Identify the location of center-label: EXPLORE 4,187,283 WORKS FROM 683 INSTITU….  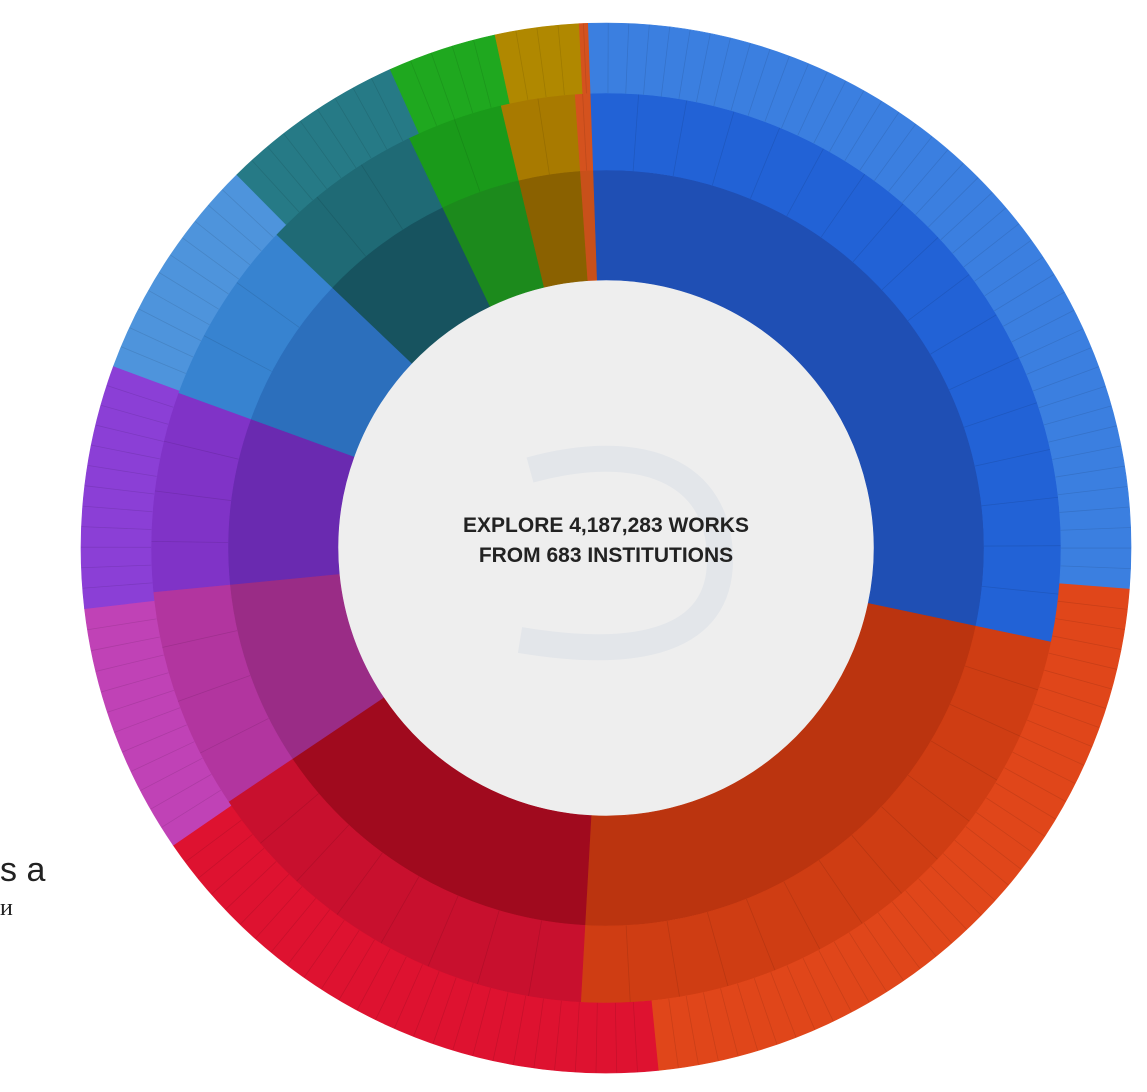
(606, 541).